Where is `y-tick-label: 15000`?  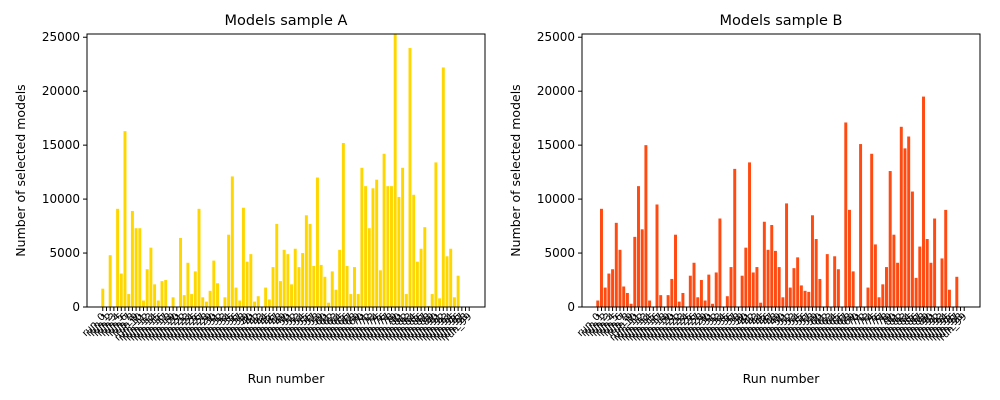 y-tick-label: 15000 is located at coordinates (61, 145).